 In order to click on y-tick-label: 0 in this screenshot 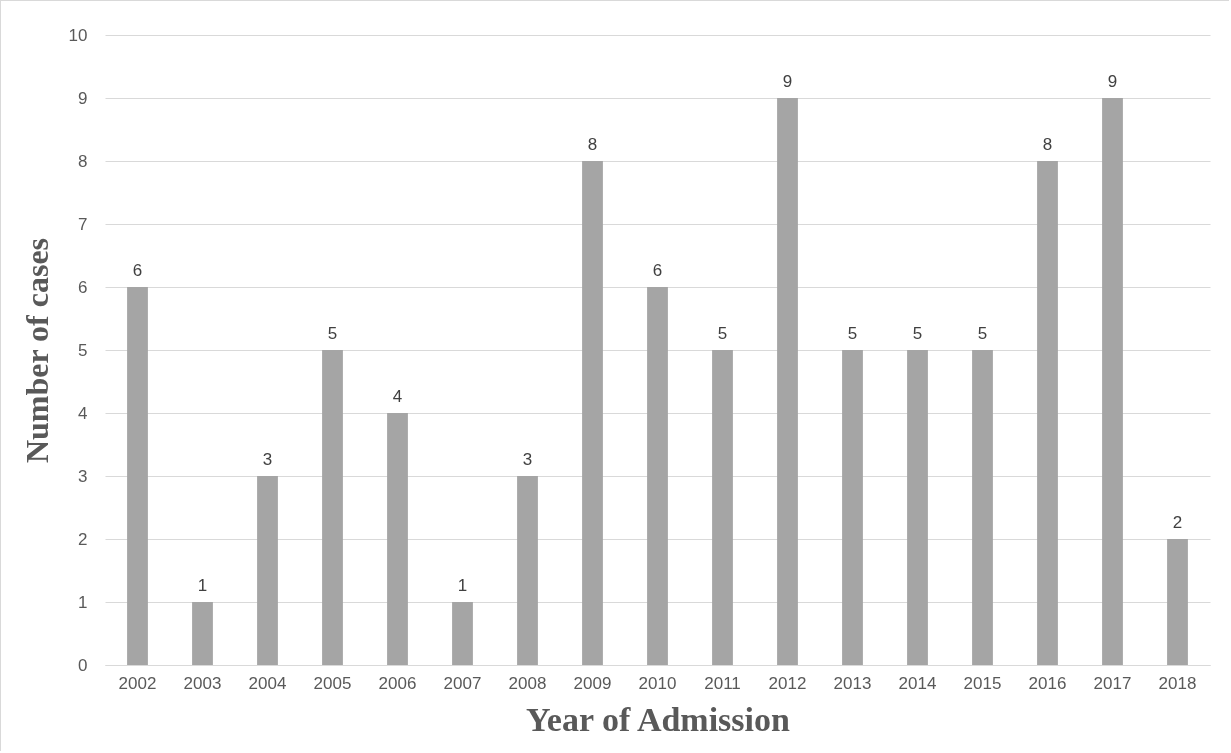, I will do `click(83, 665)`.